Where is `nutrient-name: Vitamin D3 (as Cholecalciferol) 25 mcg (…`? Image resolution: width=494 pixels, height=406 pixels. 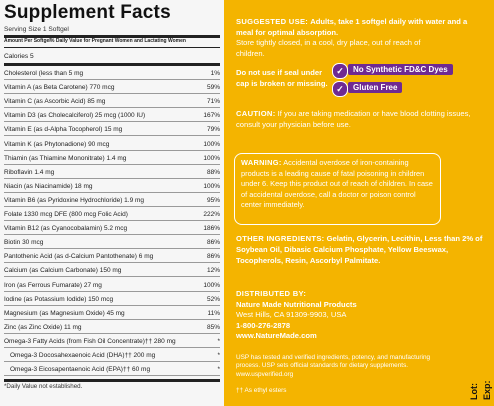
nutrient-name: Vitamin D3 (as Cholecalciferol) 25 mcg (… is located at coordinates (75, 116).